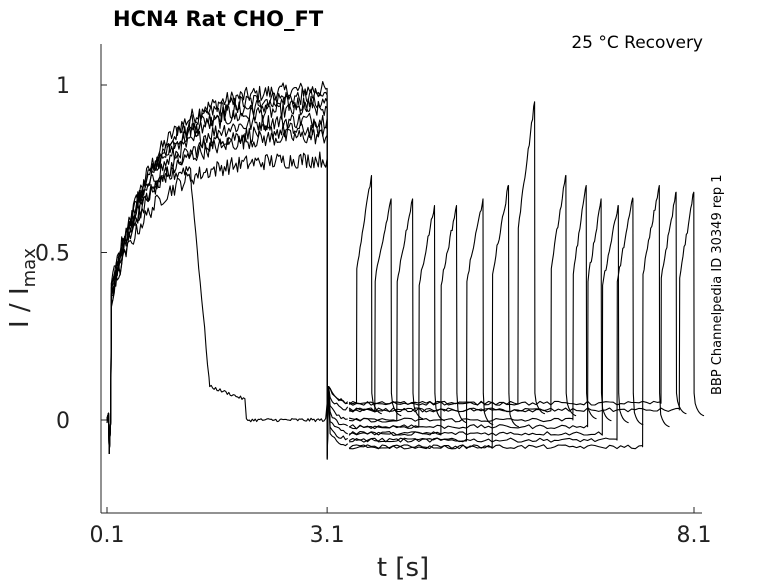  What do you see at coordinates (63, 86) in the screenshot?
I see `y-tick-label: 1` at bounding box center [63, 86].